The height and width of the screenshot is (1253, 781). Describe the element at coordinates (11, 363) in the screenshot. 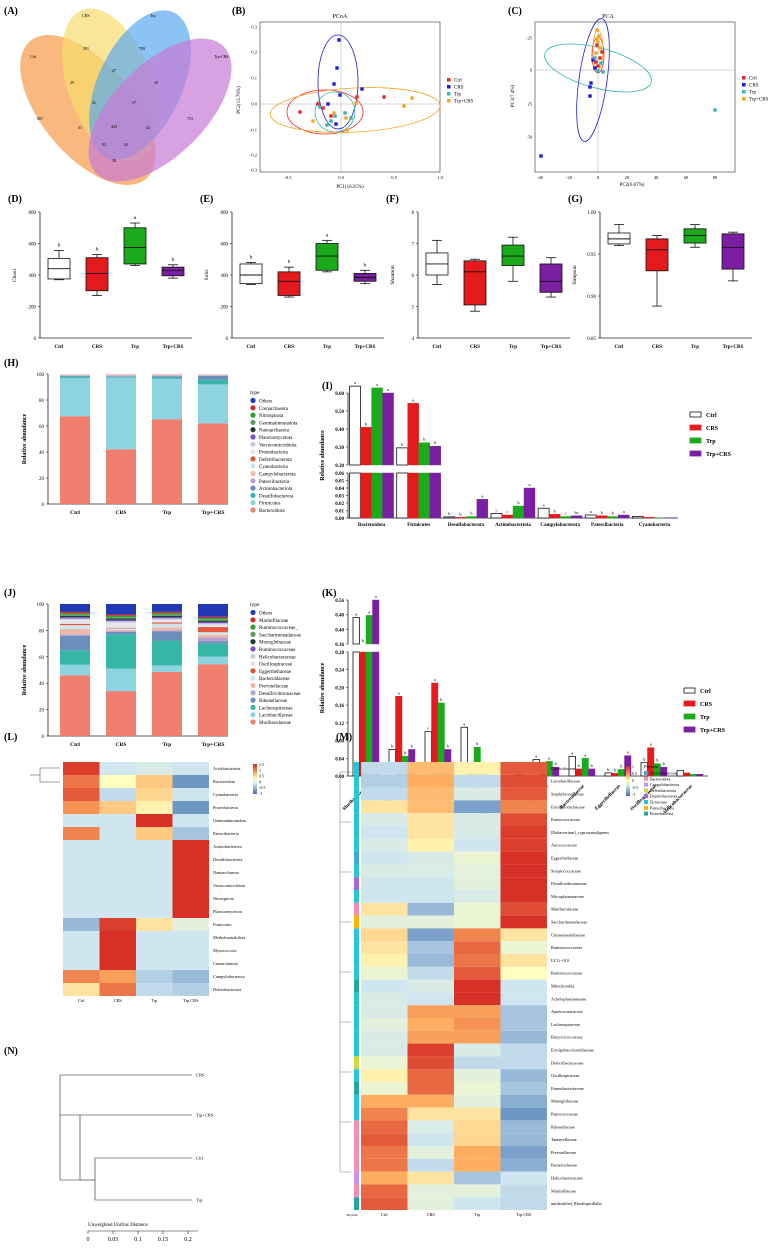

I see `panel-label: (H)` at that location.